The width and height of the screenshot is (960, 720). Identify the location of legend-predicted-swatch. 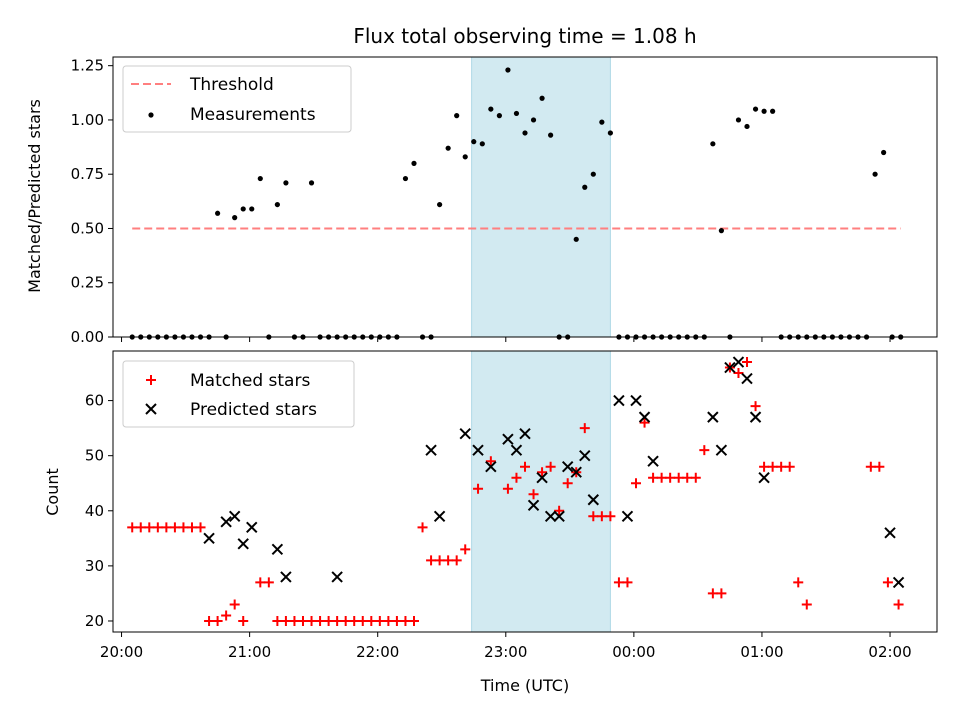
(151, 409).